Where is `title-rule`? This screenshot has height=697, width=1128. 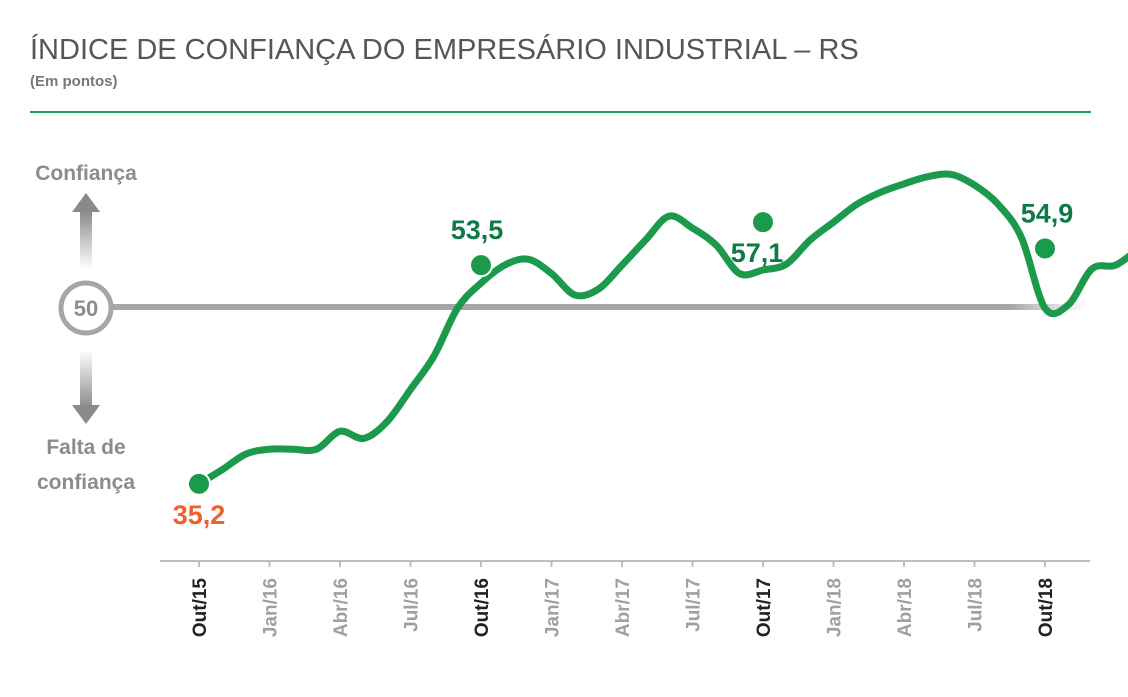
title-rule is located at coordinates (560, 112).